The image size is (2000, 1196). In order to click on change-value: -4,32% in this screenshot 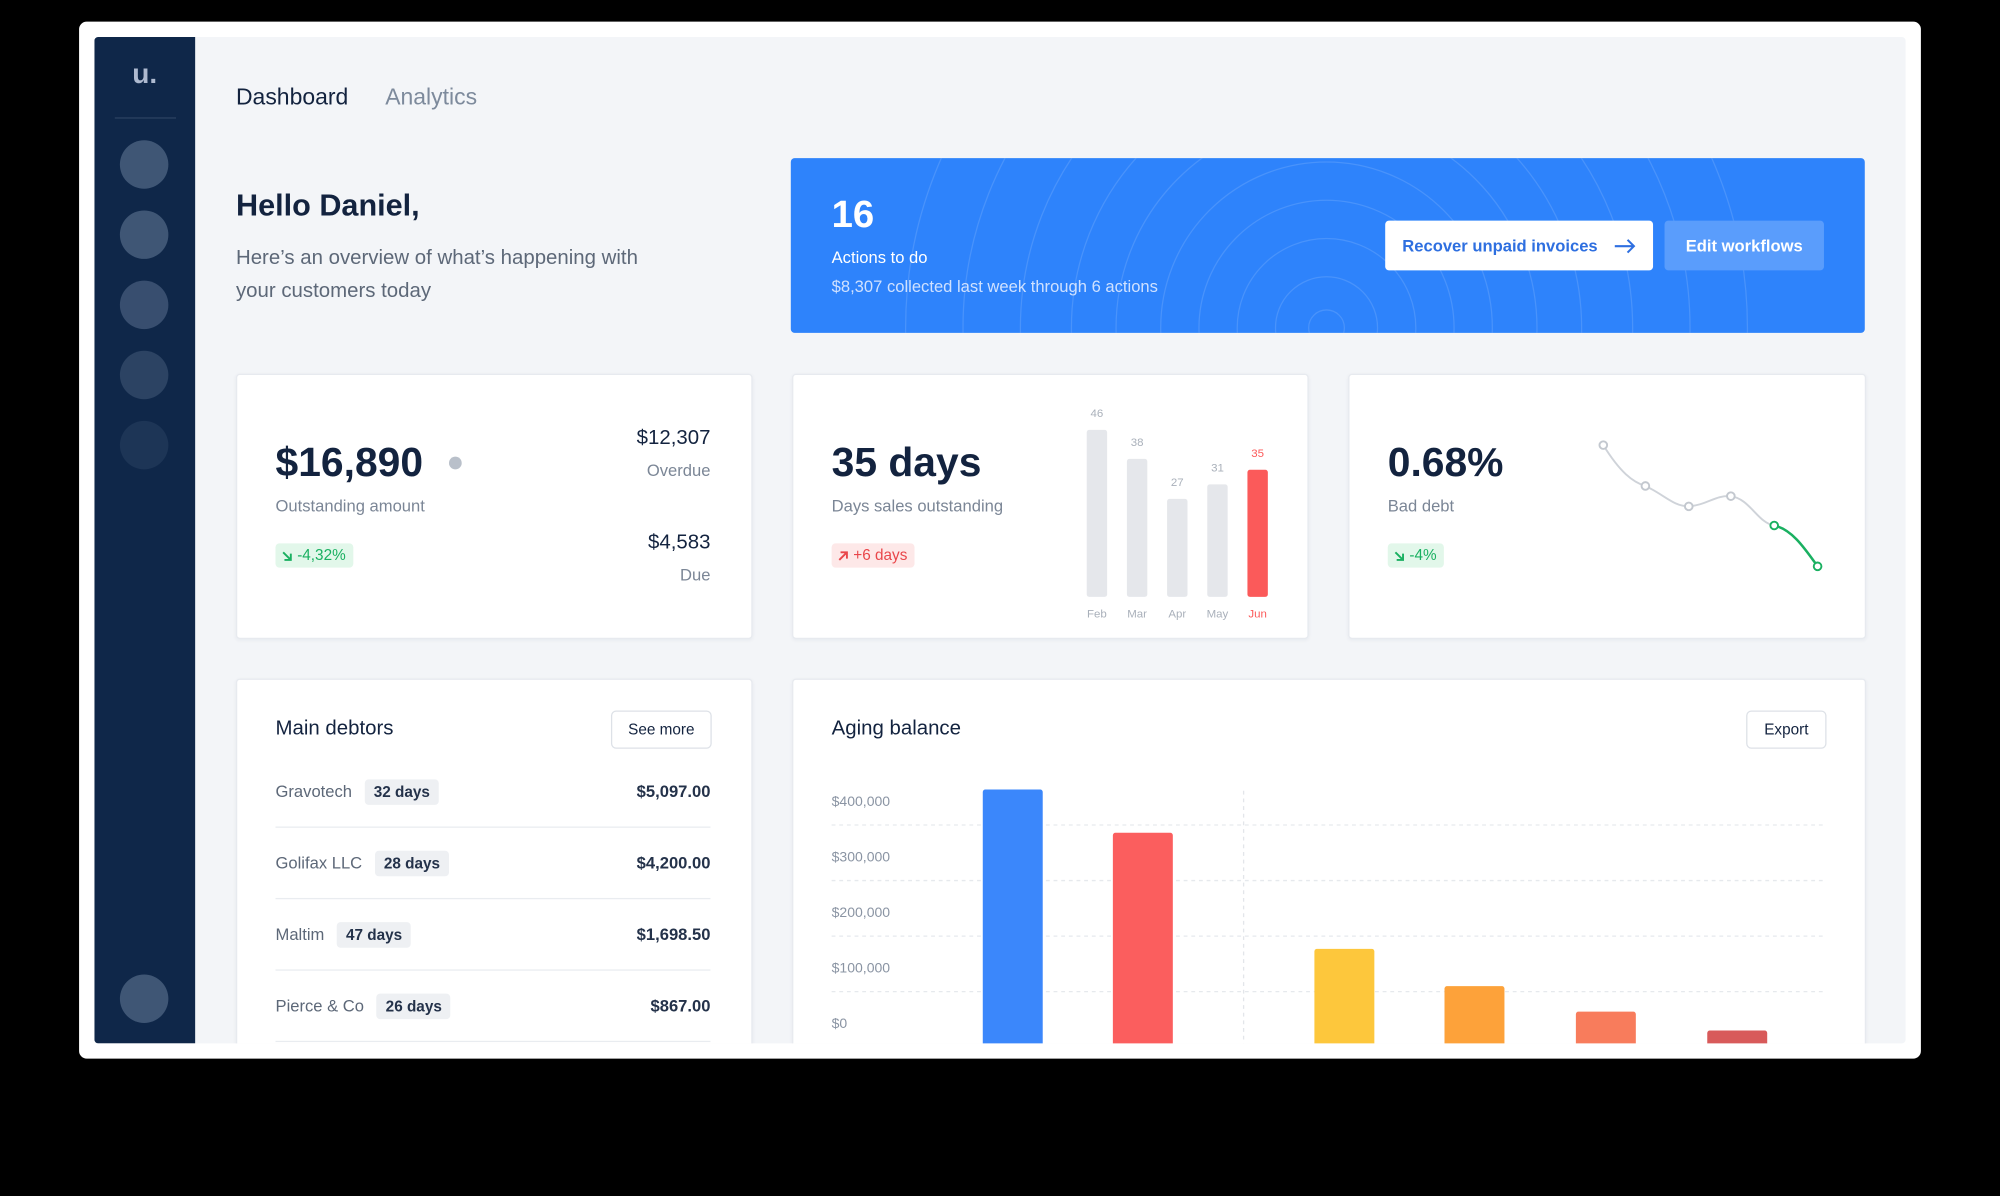, I will do `click(321, 554)`.